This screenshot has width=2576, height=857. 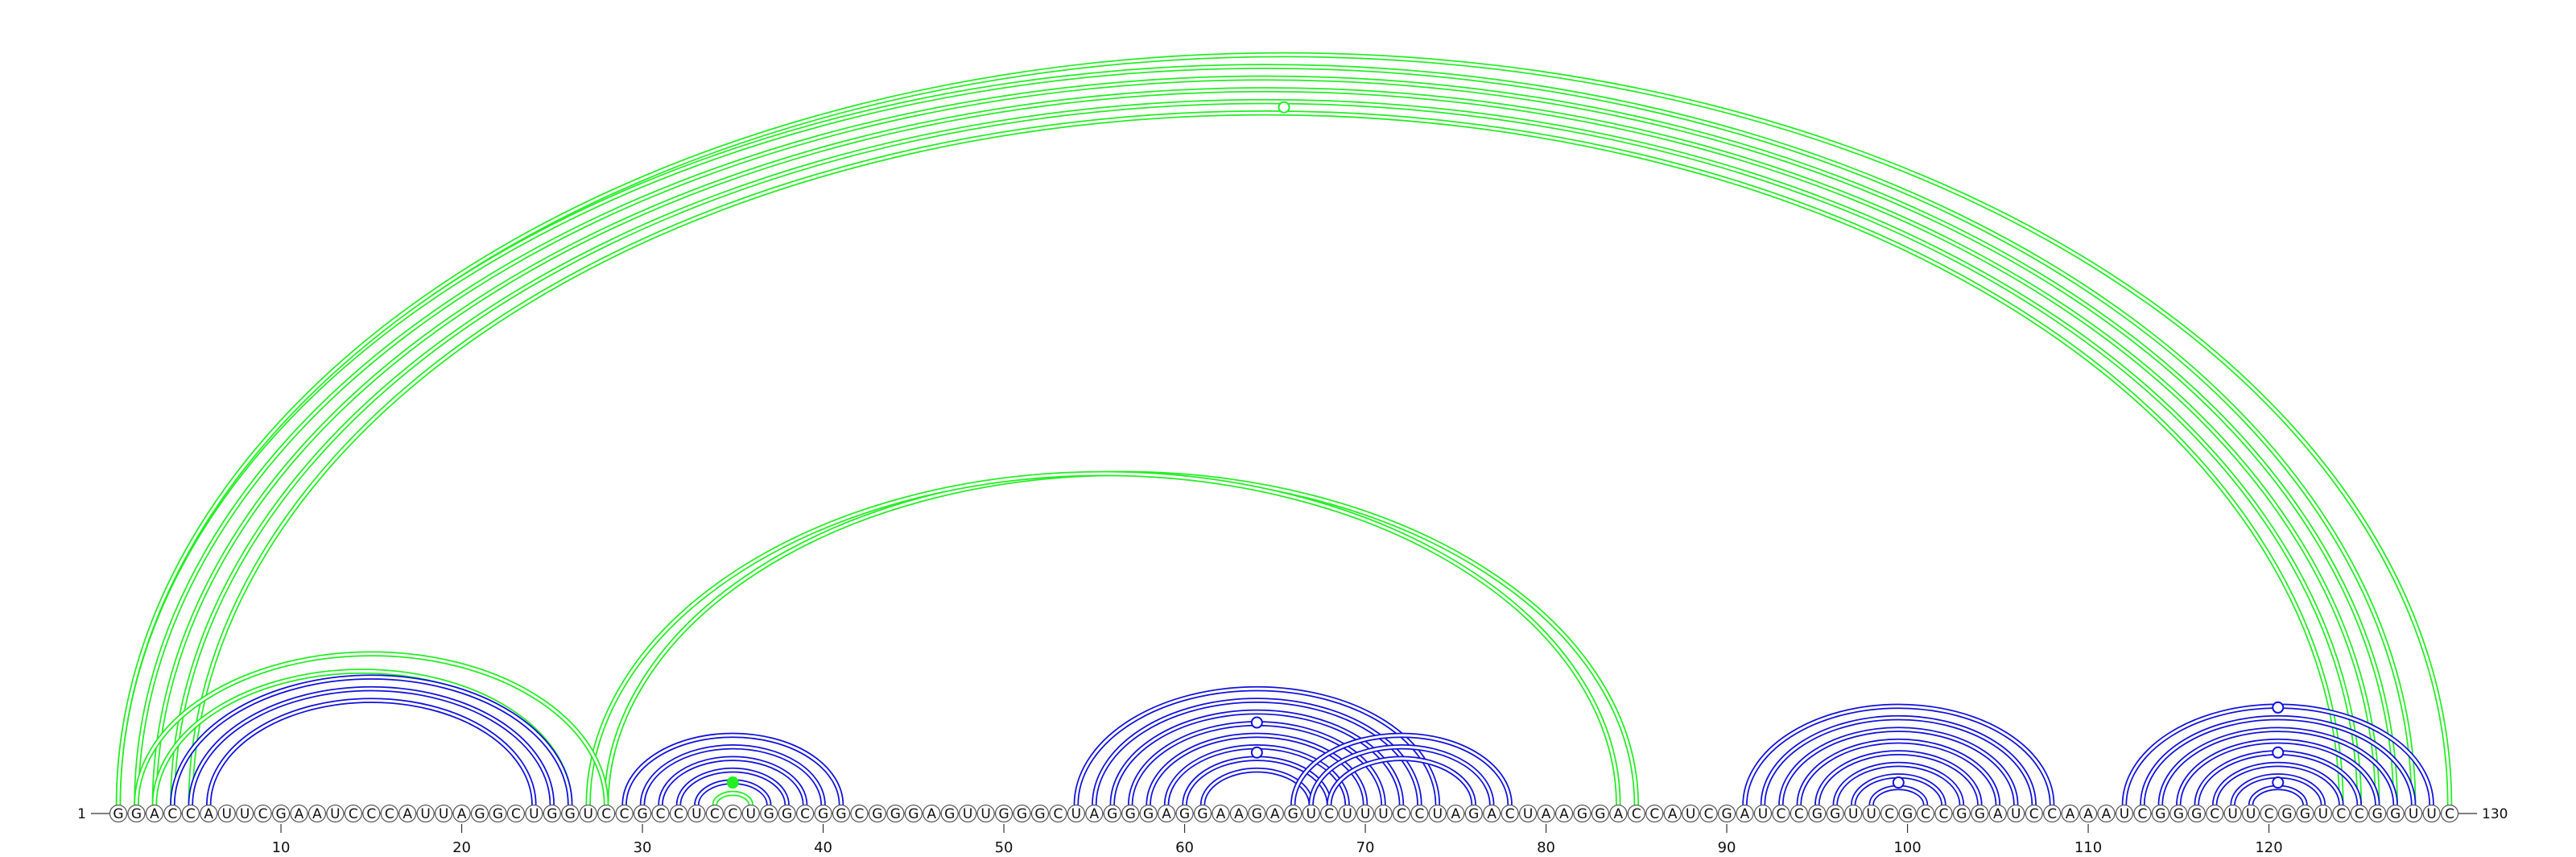 What do you see at coordinates (1546, 847) in the screenshot?
I see `tick-label: 80` at bounding box center [1546, 847].